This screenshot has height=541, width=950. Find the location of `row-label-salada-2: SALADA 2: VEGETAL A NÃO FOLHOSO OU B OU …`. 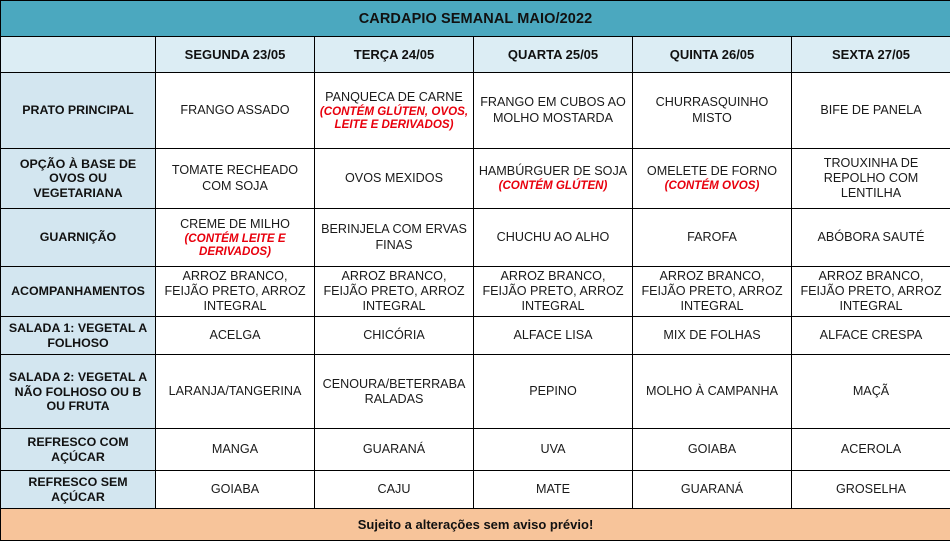

row-label-salada-2: SALADA 2: VEGETAL A NÃO FOLHOSO OU B OU … is located at coordinates (78, 392).